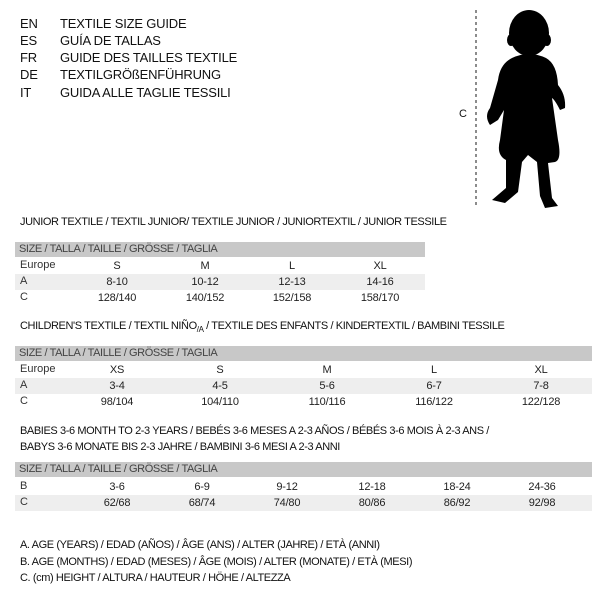 Image resolution: width=600 pixels, height=600 pixels. What do you see at coordinates (24, 486) in the screenshot?
I see `row-label: B` at bounding box center [24, 486].